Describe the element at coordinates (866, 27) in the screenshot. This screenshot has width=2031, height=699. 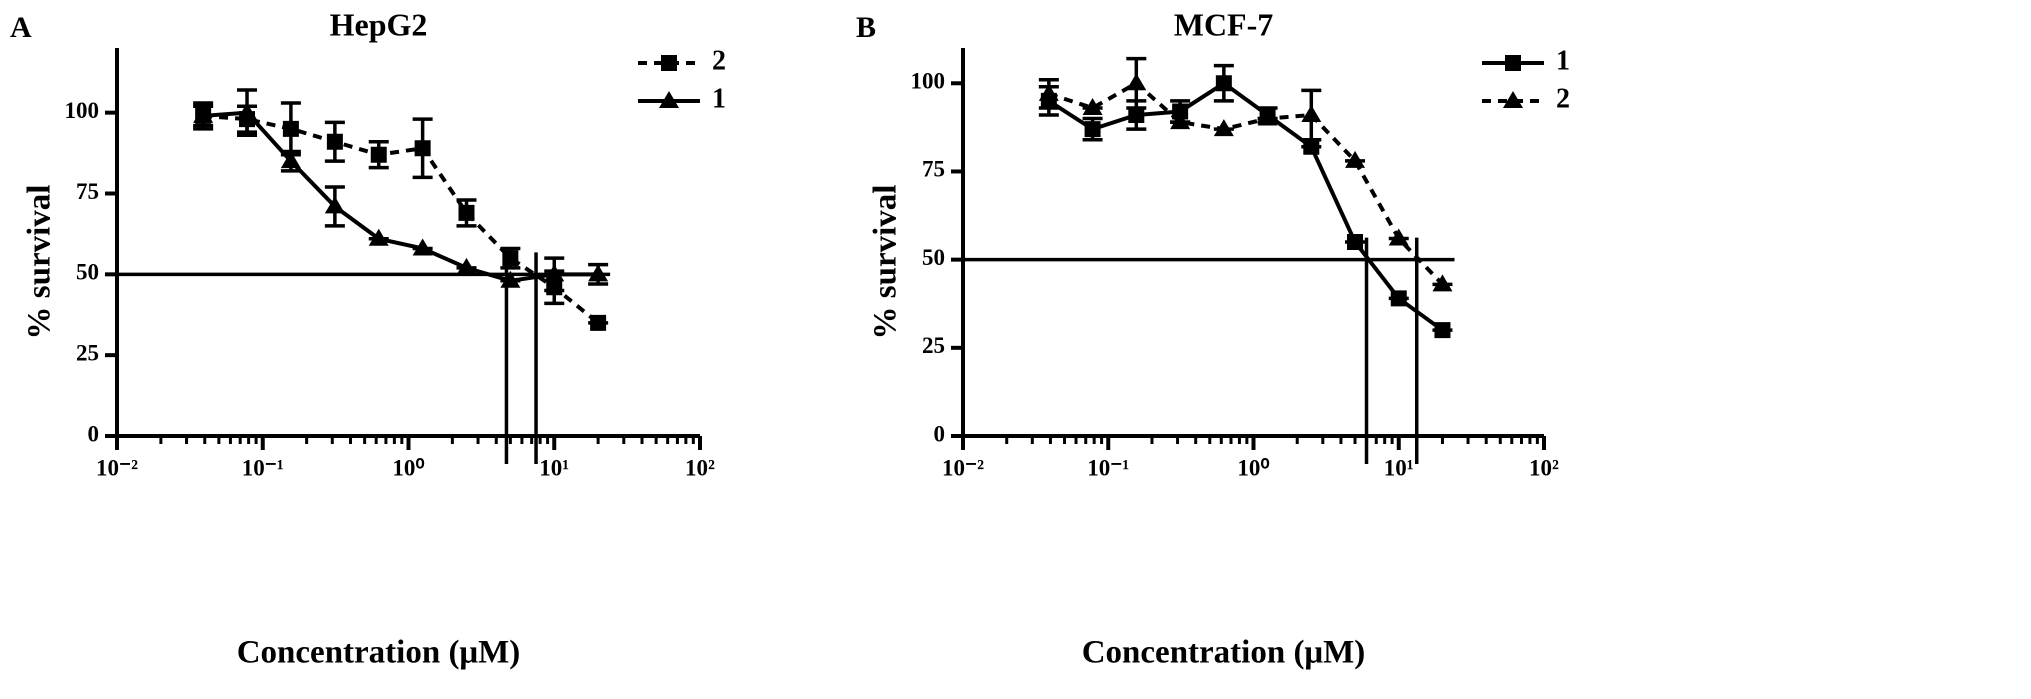
I see `panel-label: B` at that location.